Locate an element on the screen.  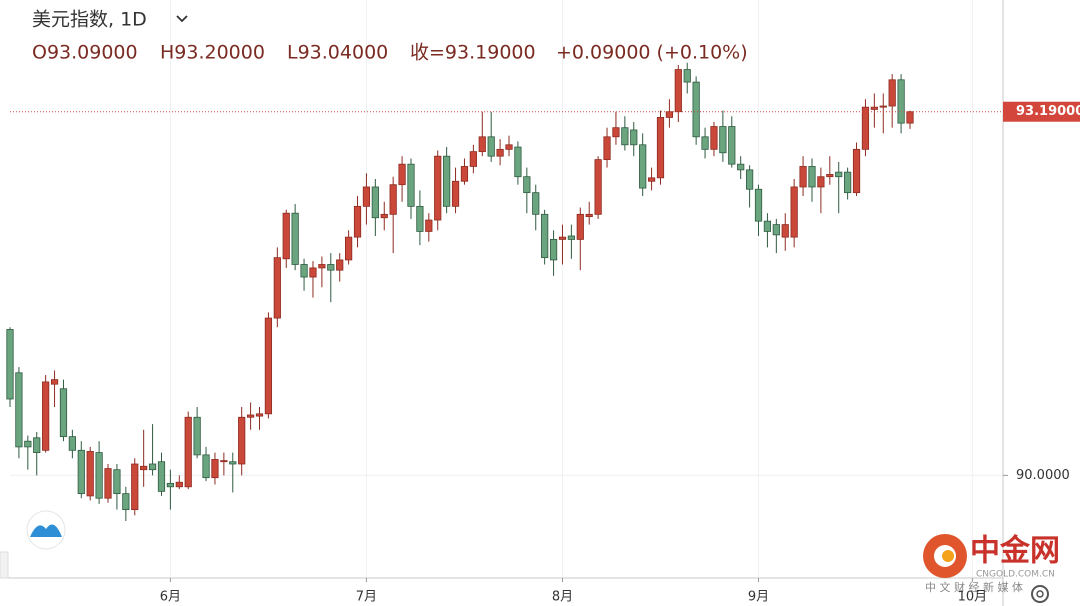
watermark-logo-dot is located at coordinates (948, 556).